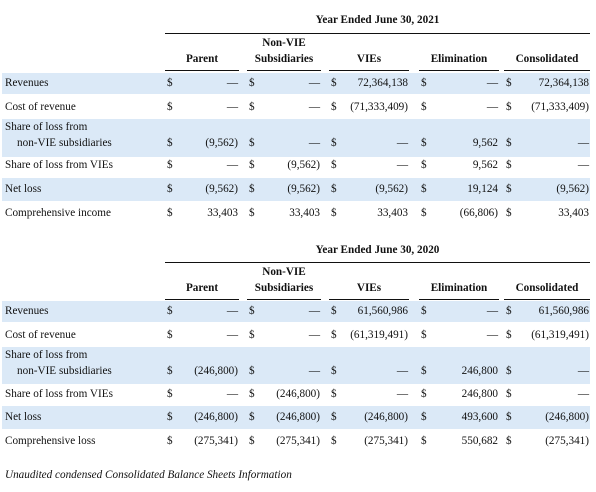  Describe the element at coordinates (369, 59) in the screenshot. I see `col-header-vies: VIEs` at that location.